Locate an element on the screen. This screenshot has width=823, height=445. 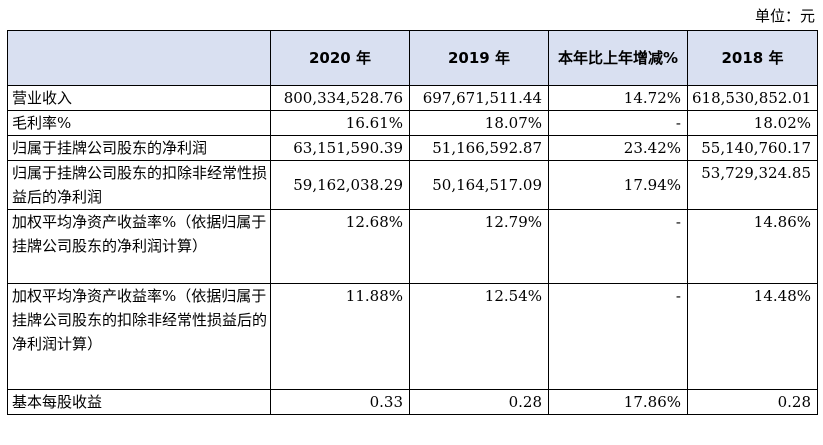
cell-2018: 14.86% is located at coordinates (752, 246).